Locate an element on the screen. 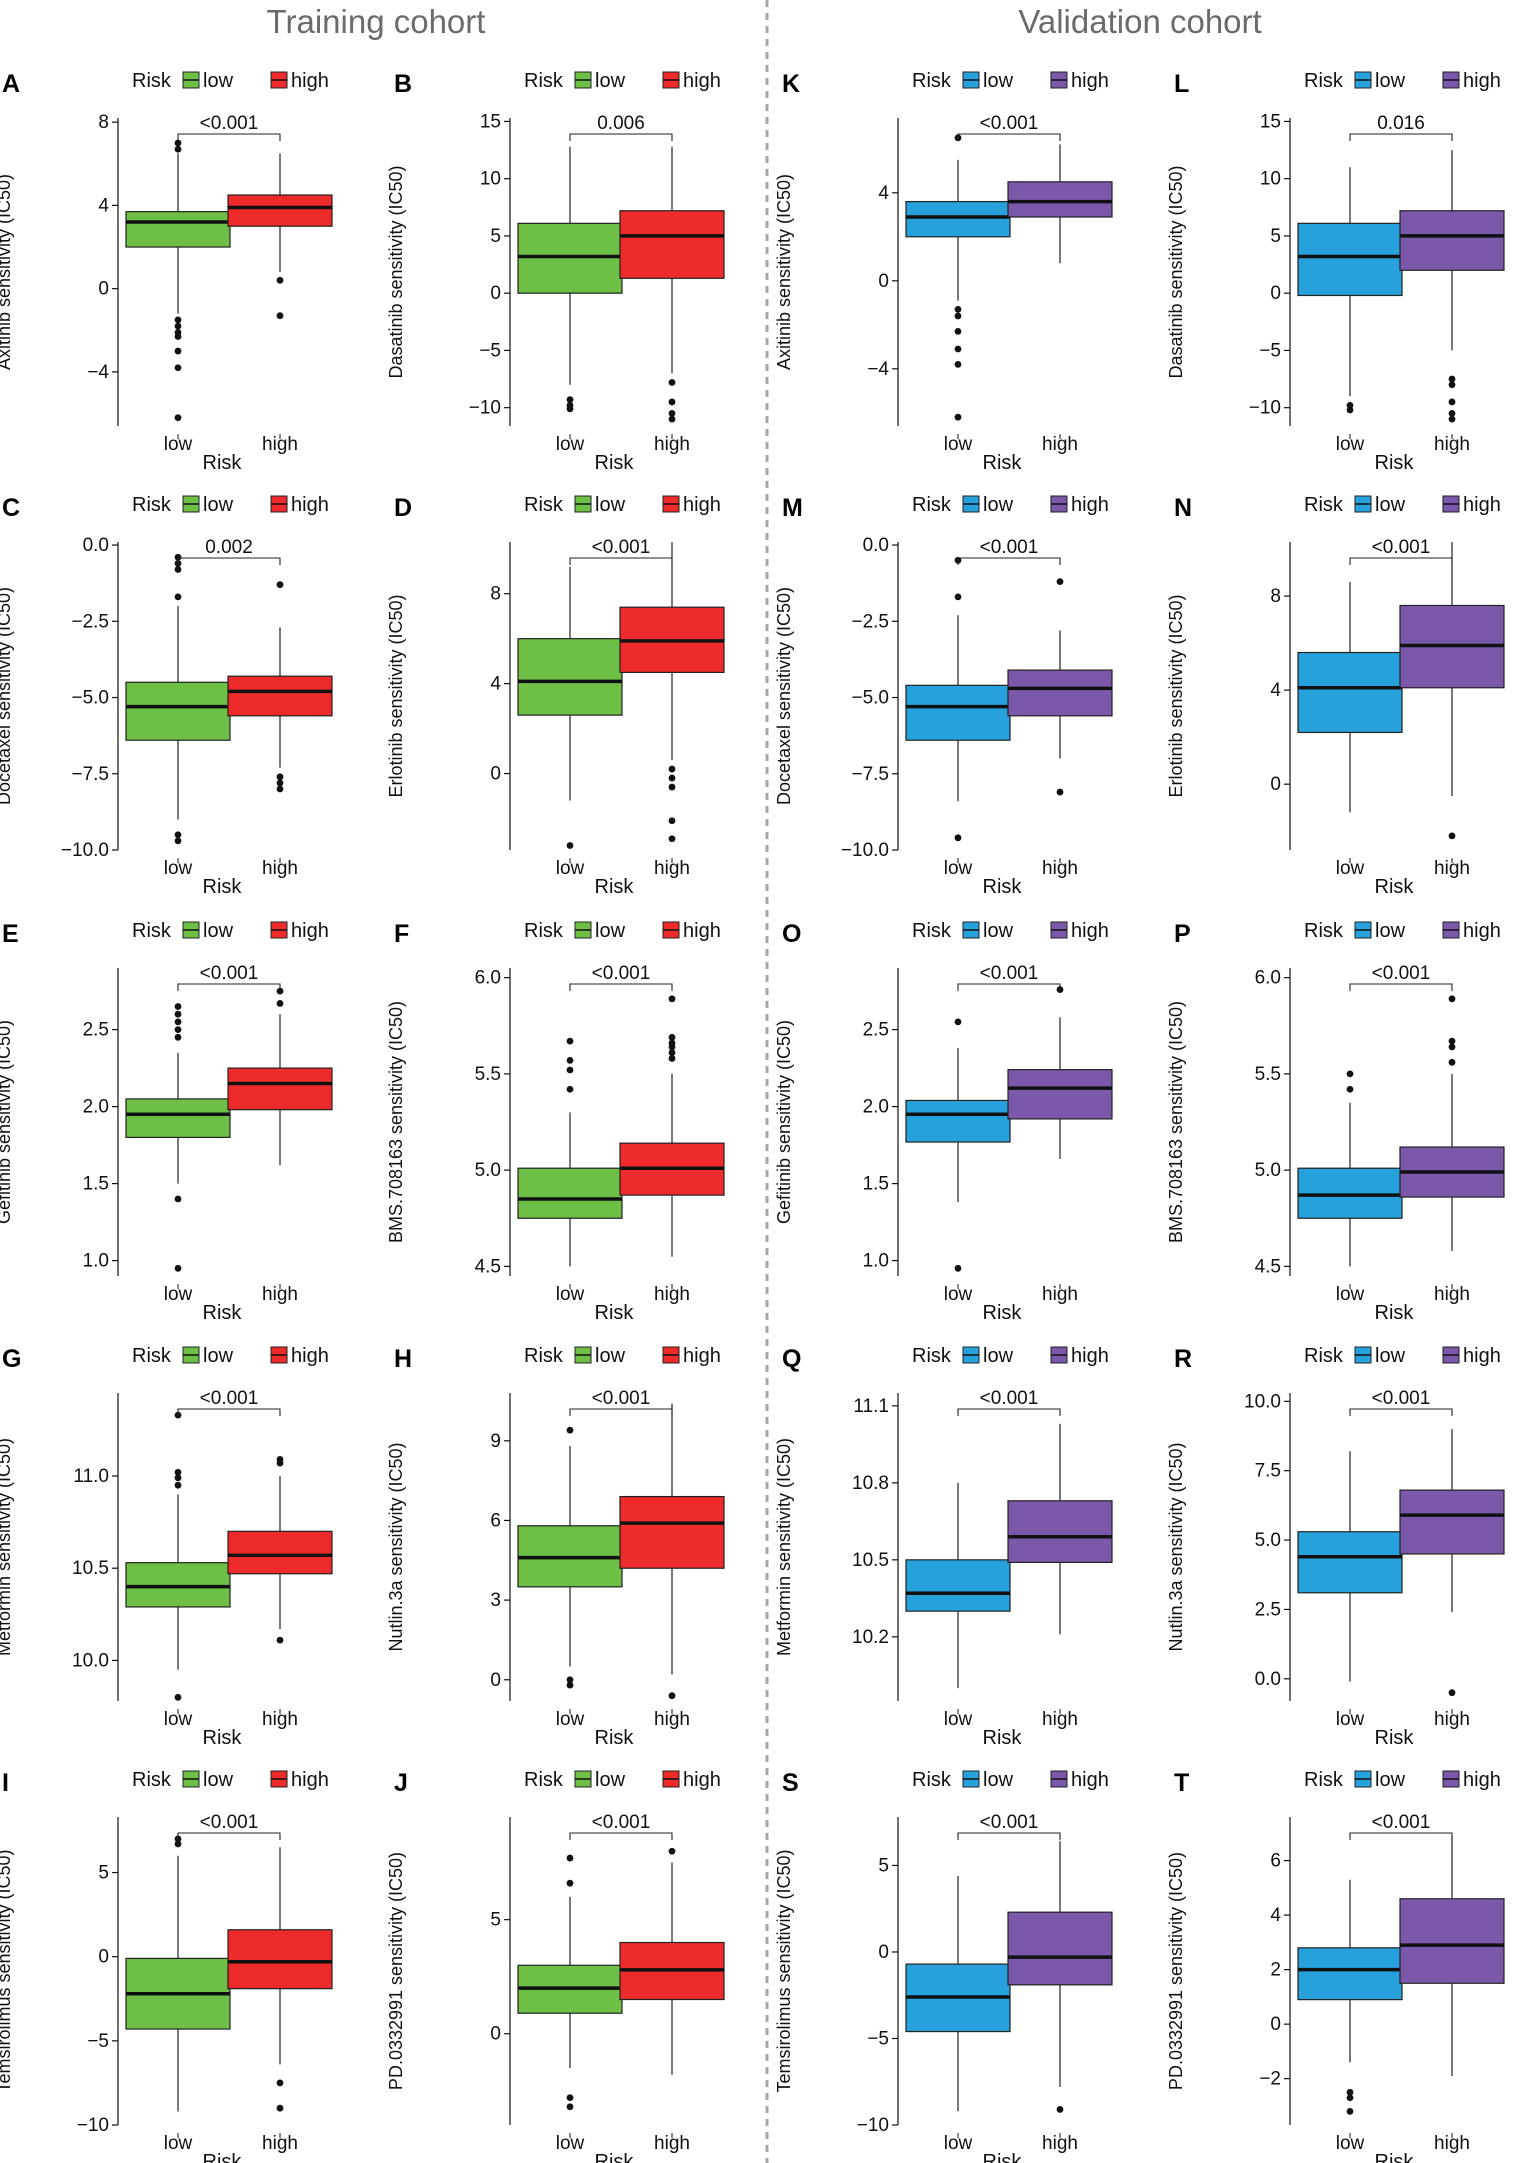 The image size is (1536, 2163). panel-label: F is located at coordinates (401, 934).